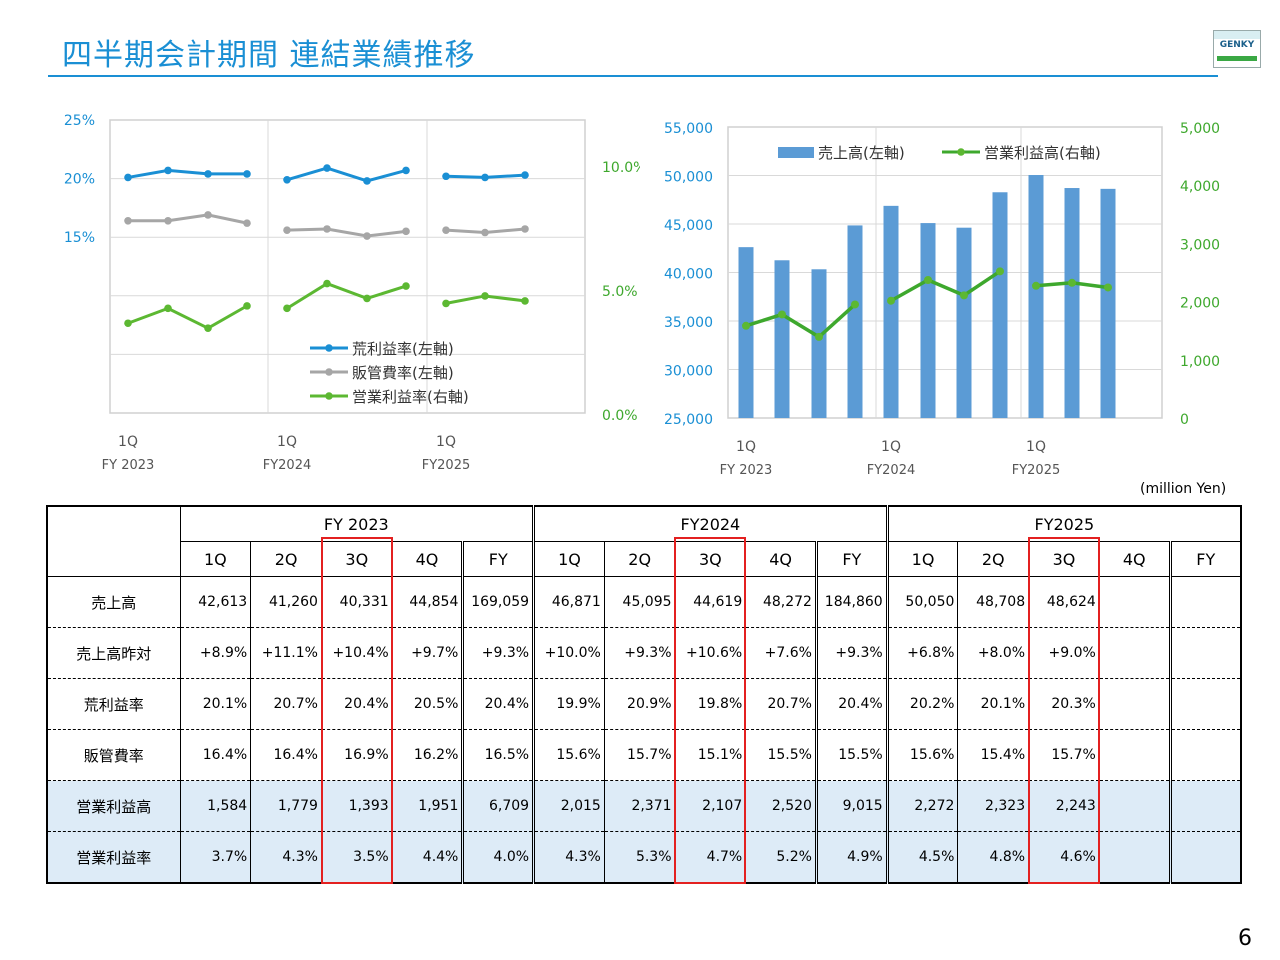  Describe the element at coordinates (427, 653) in the screenshot. I see `table-cell: +9.7%` at that location.